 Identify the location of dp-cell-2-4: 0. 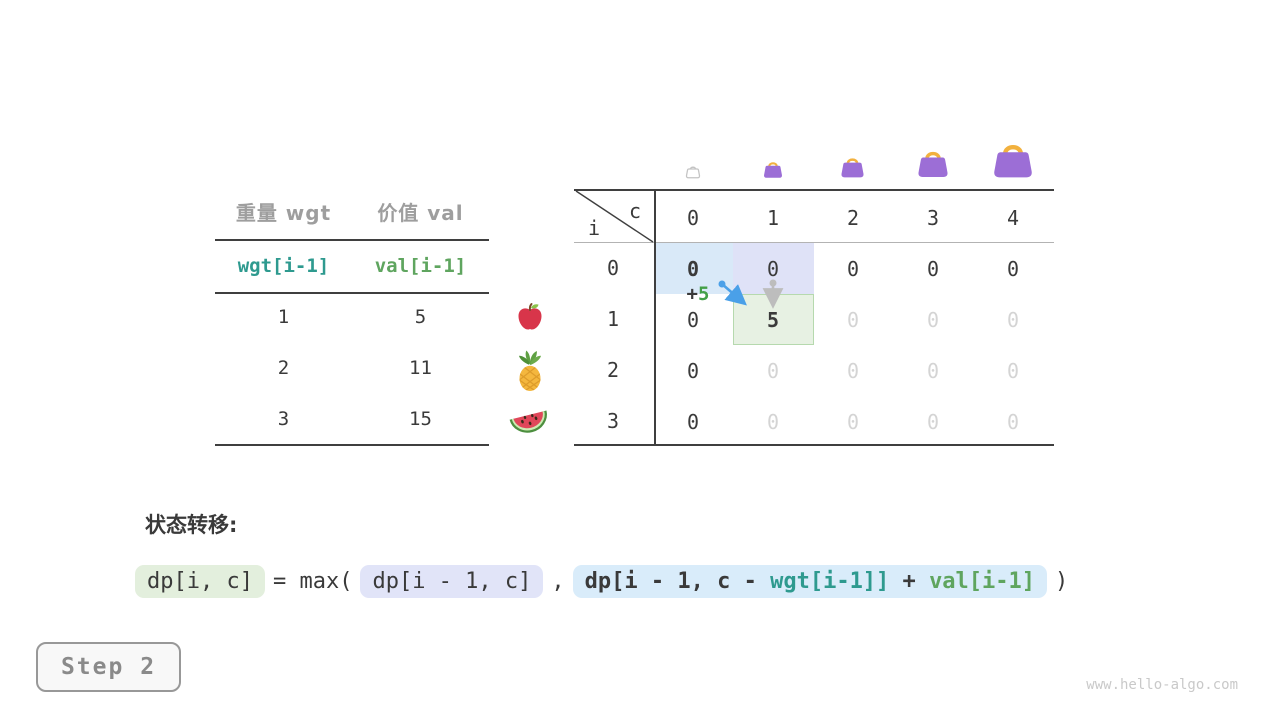
(1013, 370).